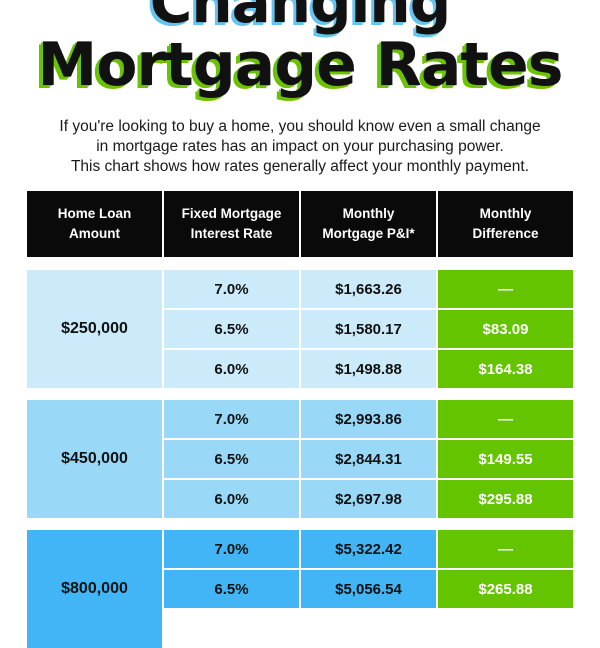 The width and height of the screenshot is (600, 648). What do you see at coordinates (368, 329) in the screenshot?
I see `monthly-payment-cell: $1,580.17` at bounding box center [368, 329].